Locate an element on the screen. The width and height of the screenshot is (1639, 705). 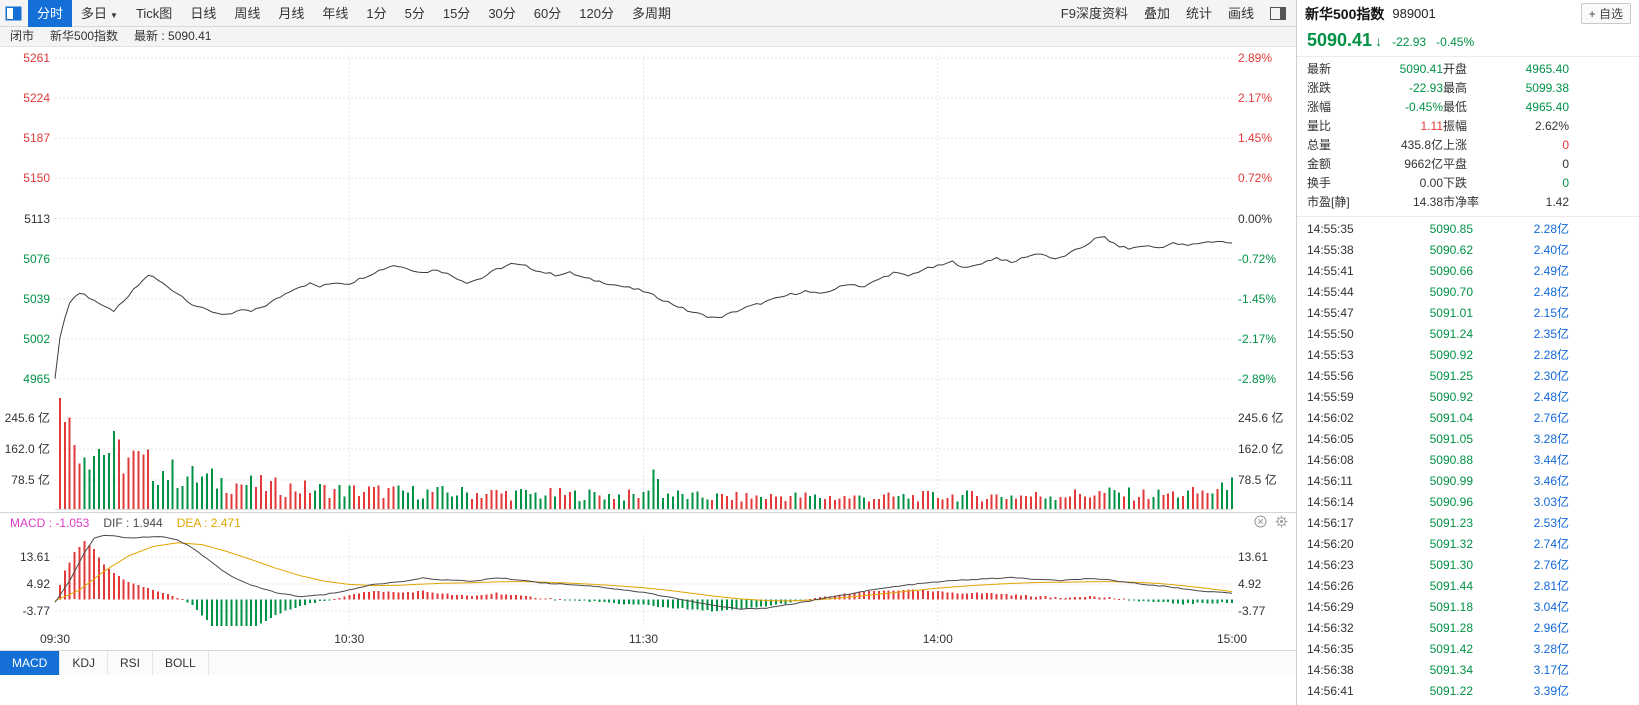
tick-row: 14:56:14 5090.96 3.03亿 is located at coordinates (1438, 502).